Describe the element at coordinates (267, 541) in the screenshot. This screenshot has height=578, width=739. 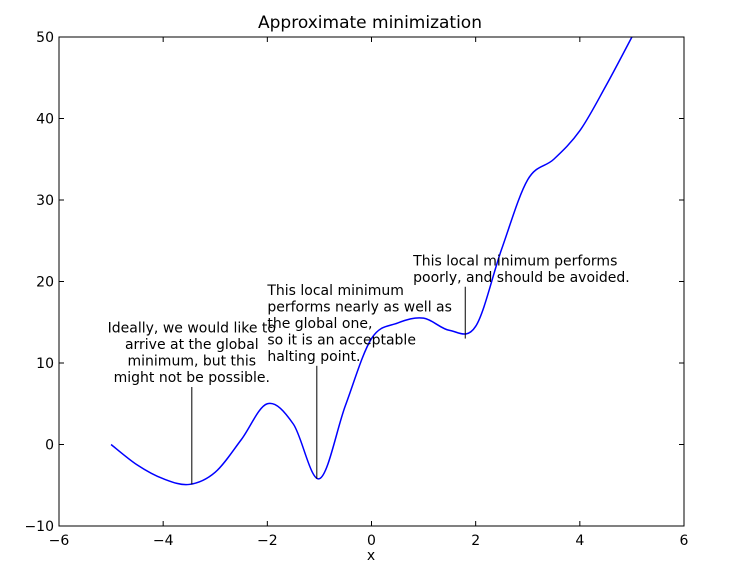
I see `x-tick-label: −2` at that location.